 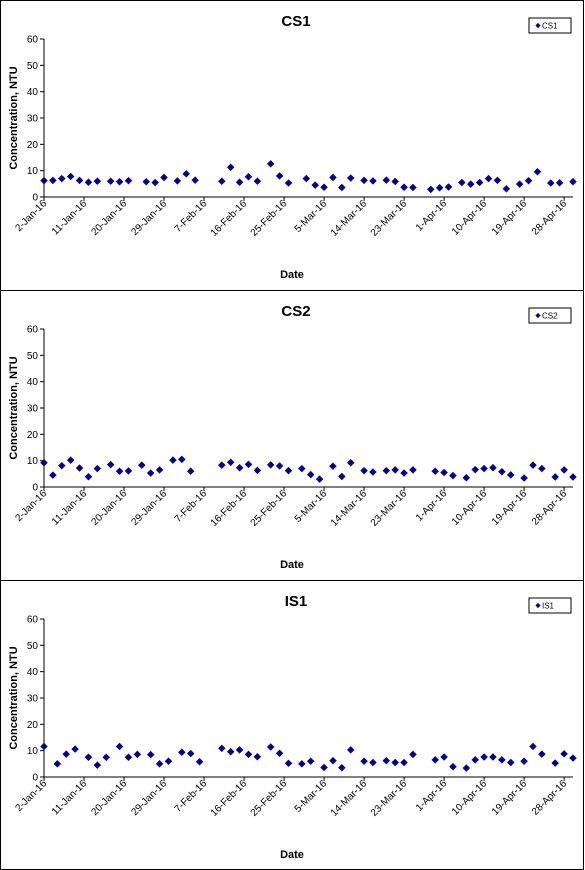 What do you see at coordinates (269, 508) in the screenshot?
I see `x-tick-label: 25-Feb-16` at bounding box center [269, 508].